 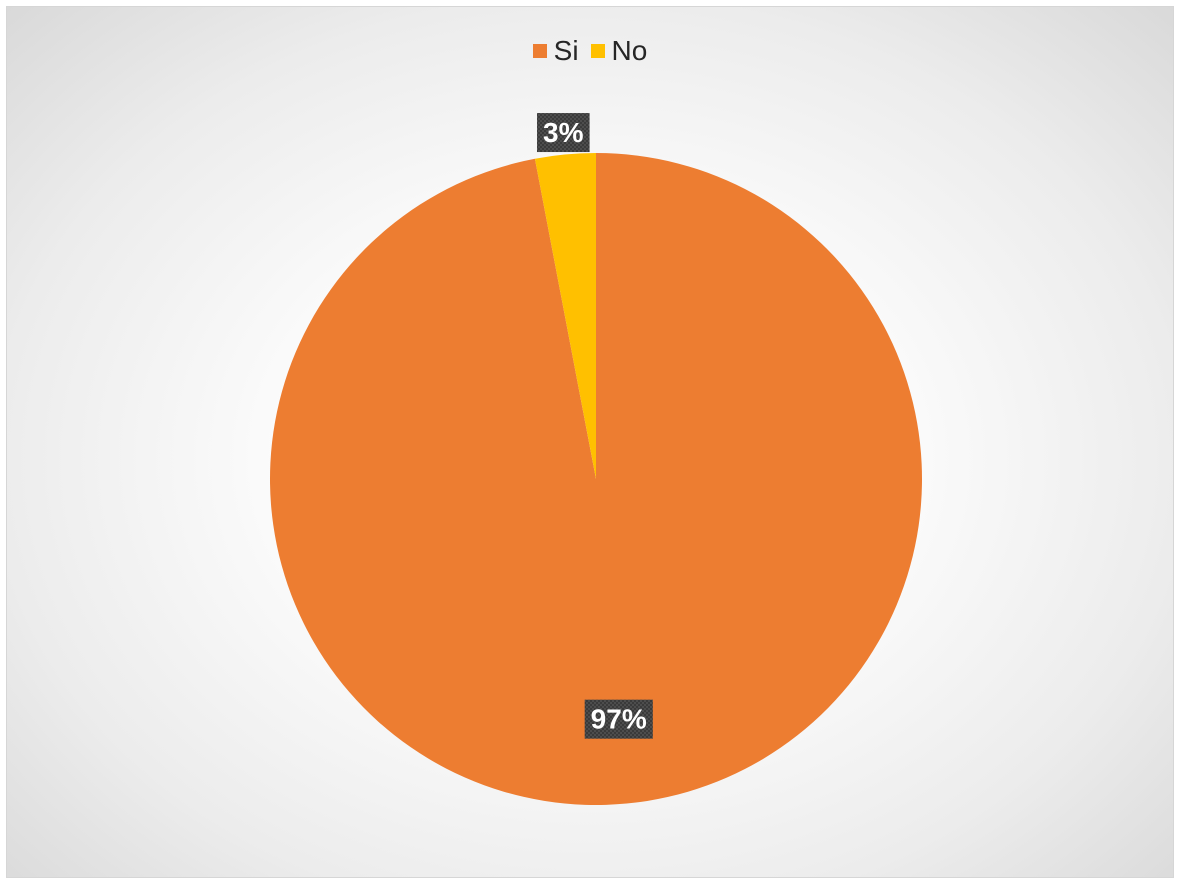 I want to click on legend-label-no: No, so click(x=629, y=50).